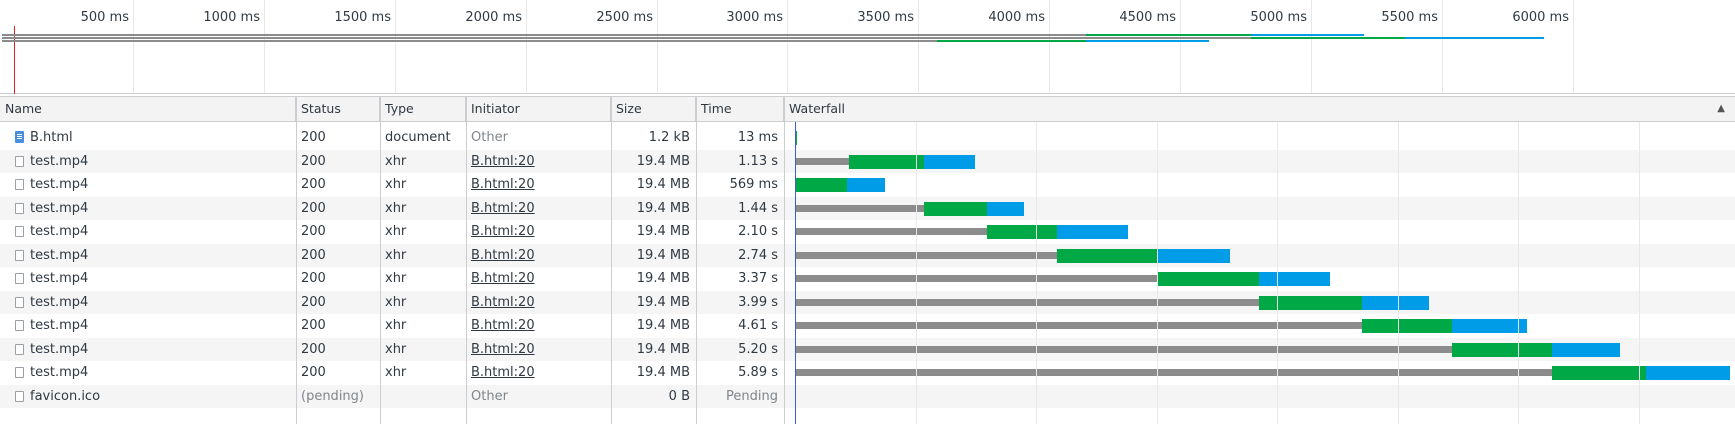 The width and height of the screenshot is (1735, 424). I want to click on request-row: test.mp4 200 xhr B.html:20 19.4 MB 5.20 s, so click(867, 349).